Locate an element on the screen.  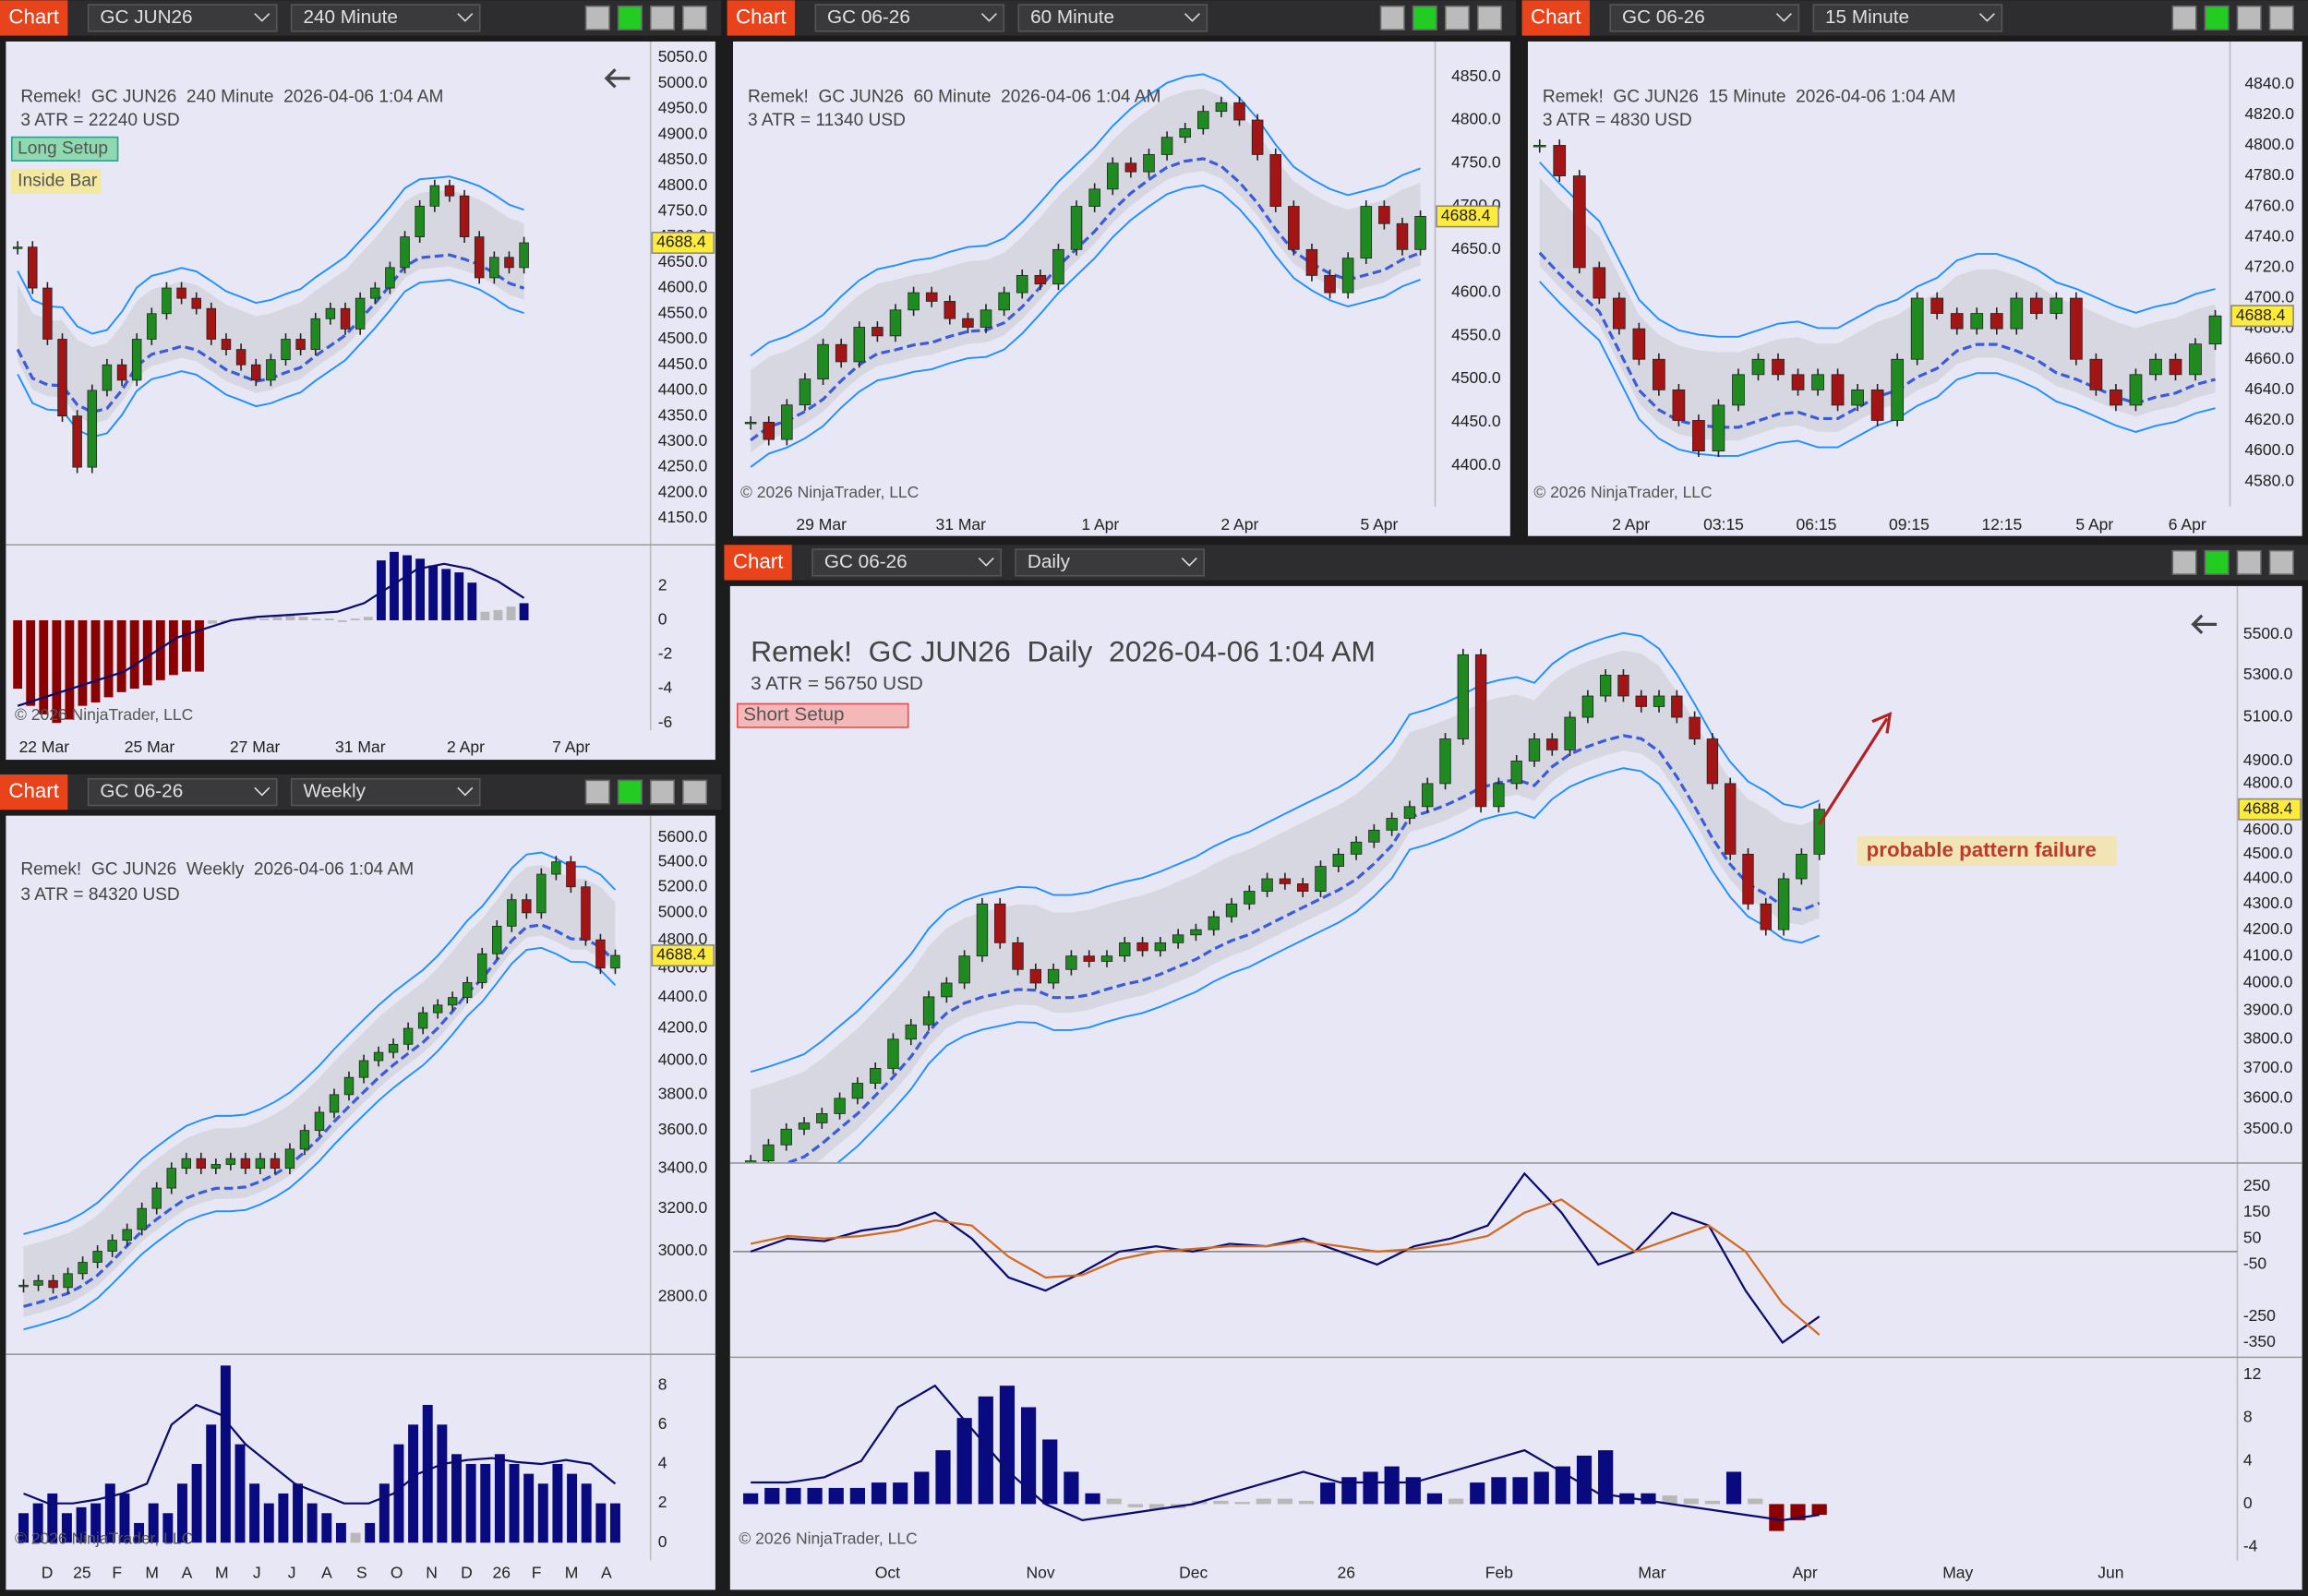
price-label: 4250.0 is located at coordinates (683, 466).